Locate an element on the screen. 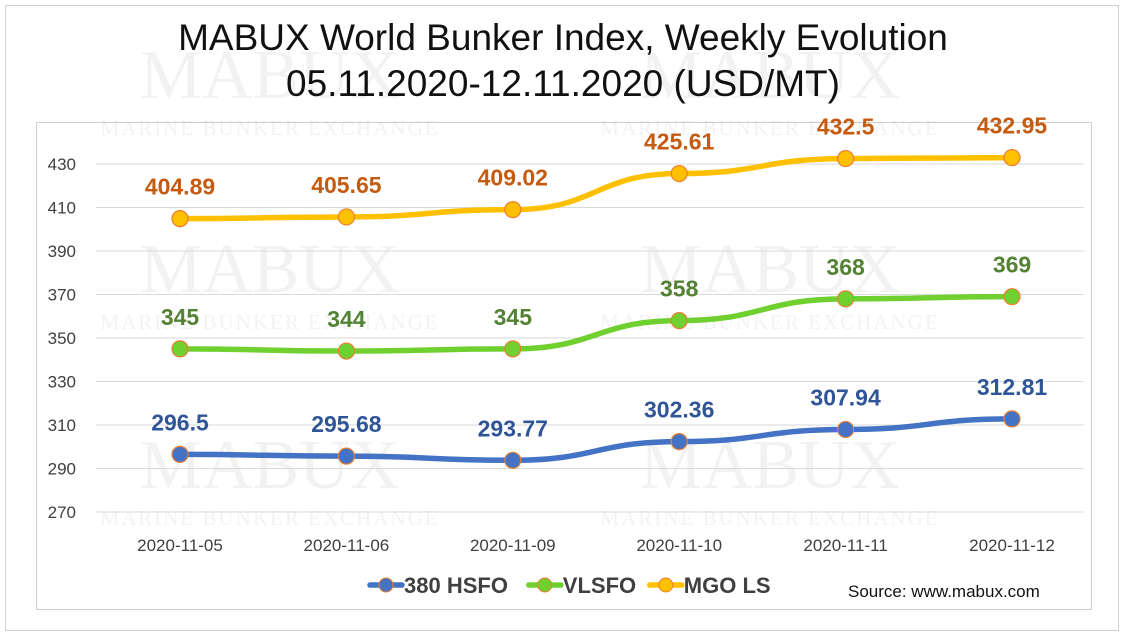  data-label: 344 is located at coordinates (346, 319).